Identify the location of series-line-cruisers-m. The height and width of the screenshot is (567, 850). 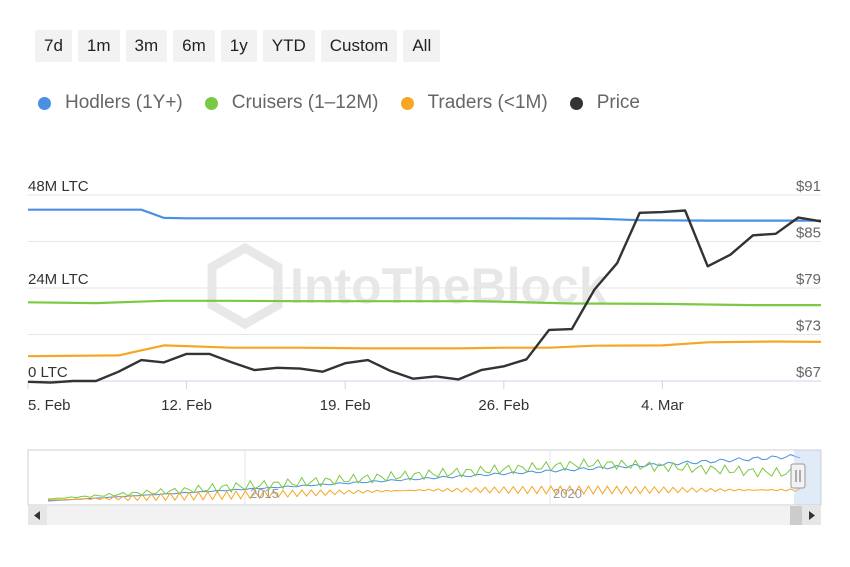
(424, 303).